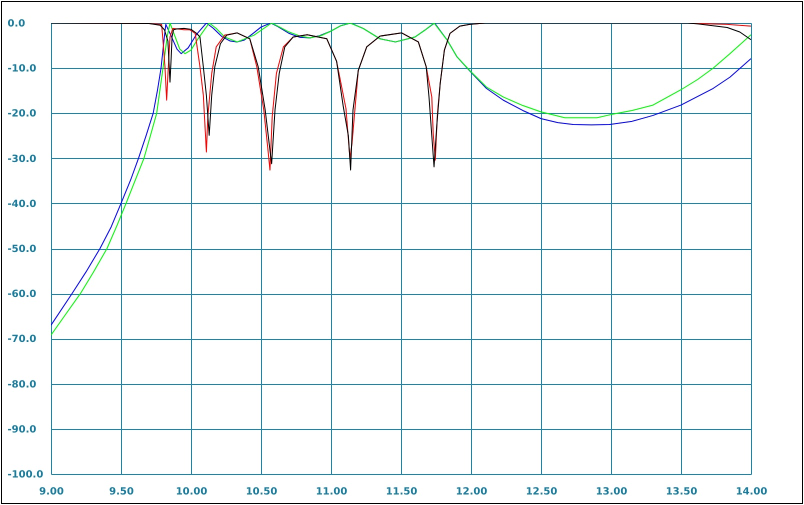 Image resolution: width=804 pixels, height=505 pixels. I want to click on y-tick-label: 0.0, so click(17, 24).